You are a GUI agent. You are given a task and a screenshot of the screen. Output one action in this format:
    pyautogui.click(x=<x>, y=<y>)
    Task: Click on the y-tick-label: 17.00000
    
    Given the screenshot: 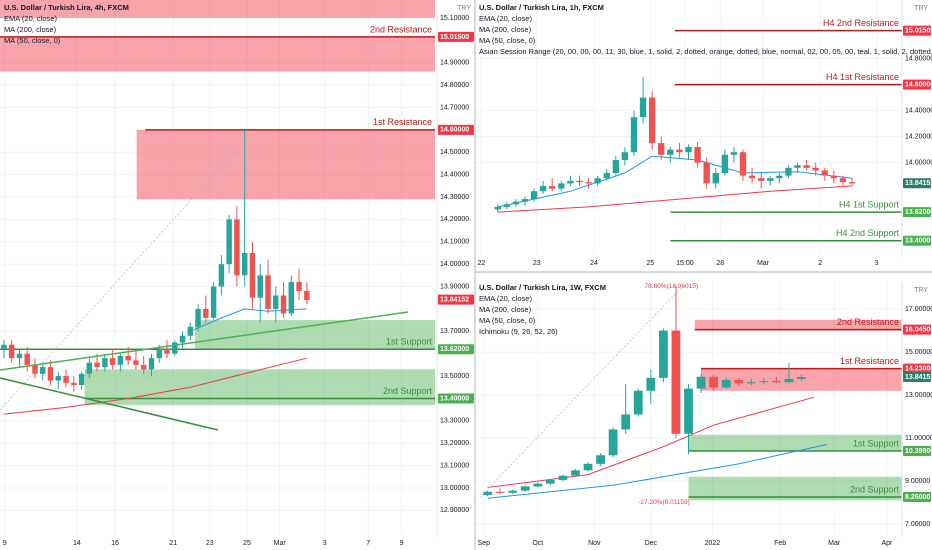 What is the action you would take?
    pyautogui.click(x=918, y=309)
    